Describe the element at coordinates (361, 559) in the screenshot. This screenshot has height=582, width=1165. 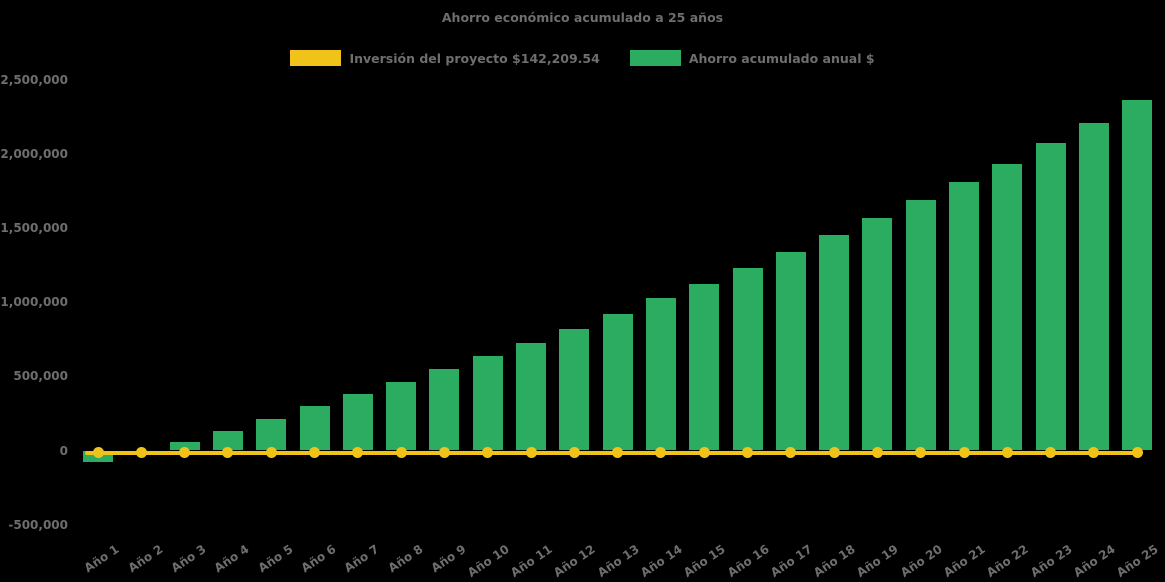
I see `x-axis-tick-label: Año 7` at that location.